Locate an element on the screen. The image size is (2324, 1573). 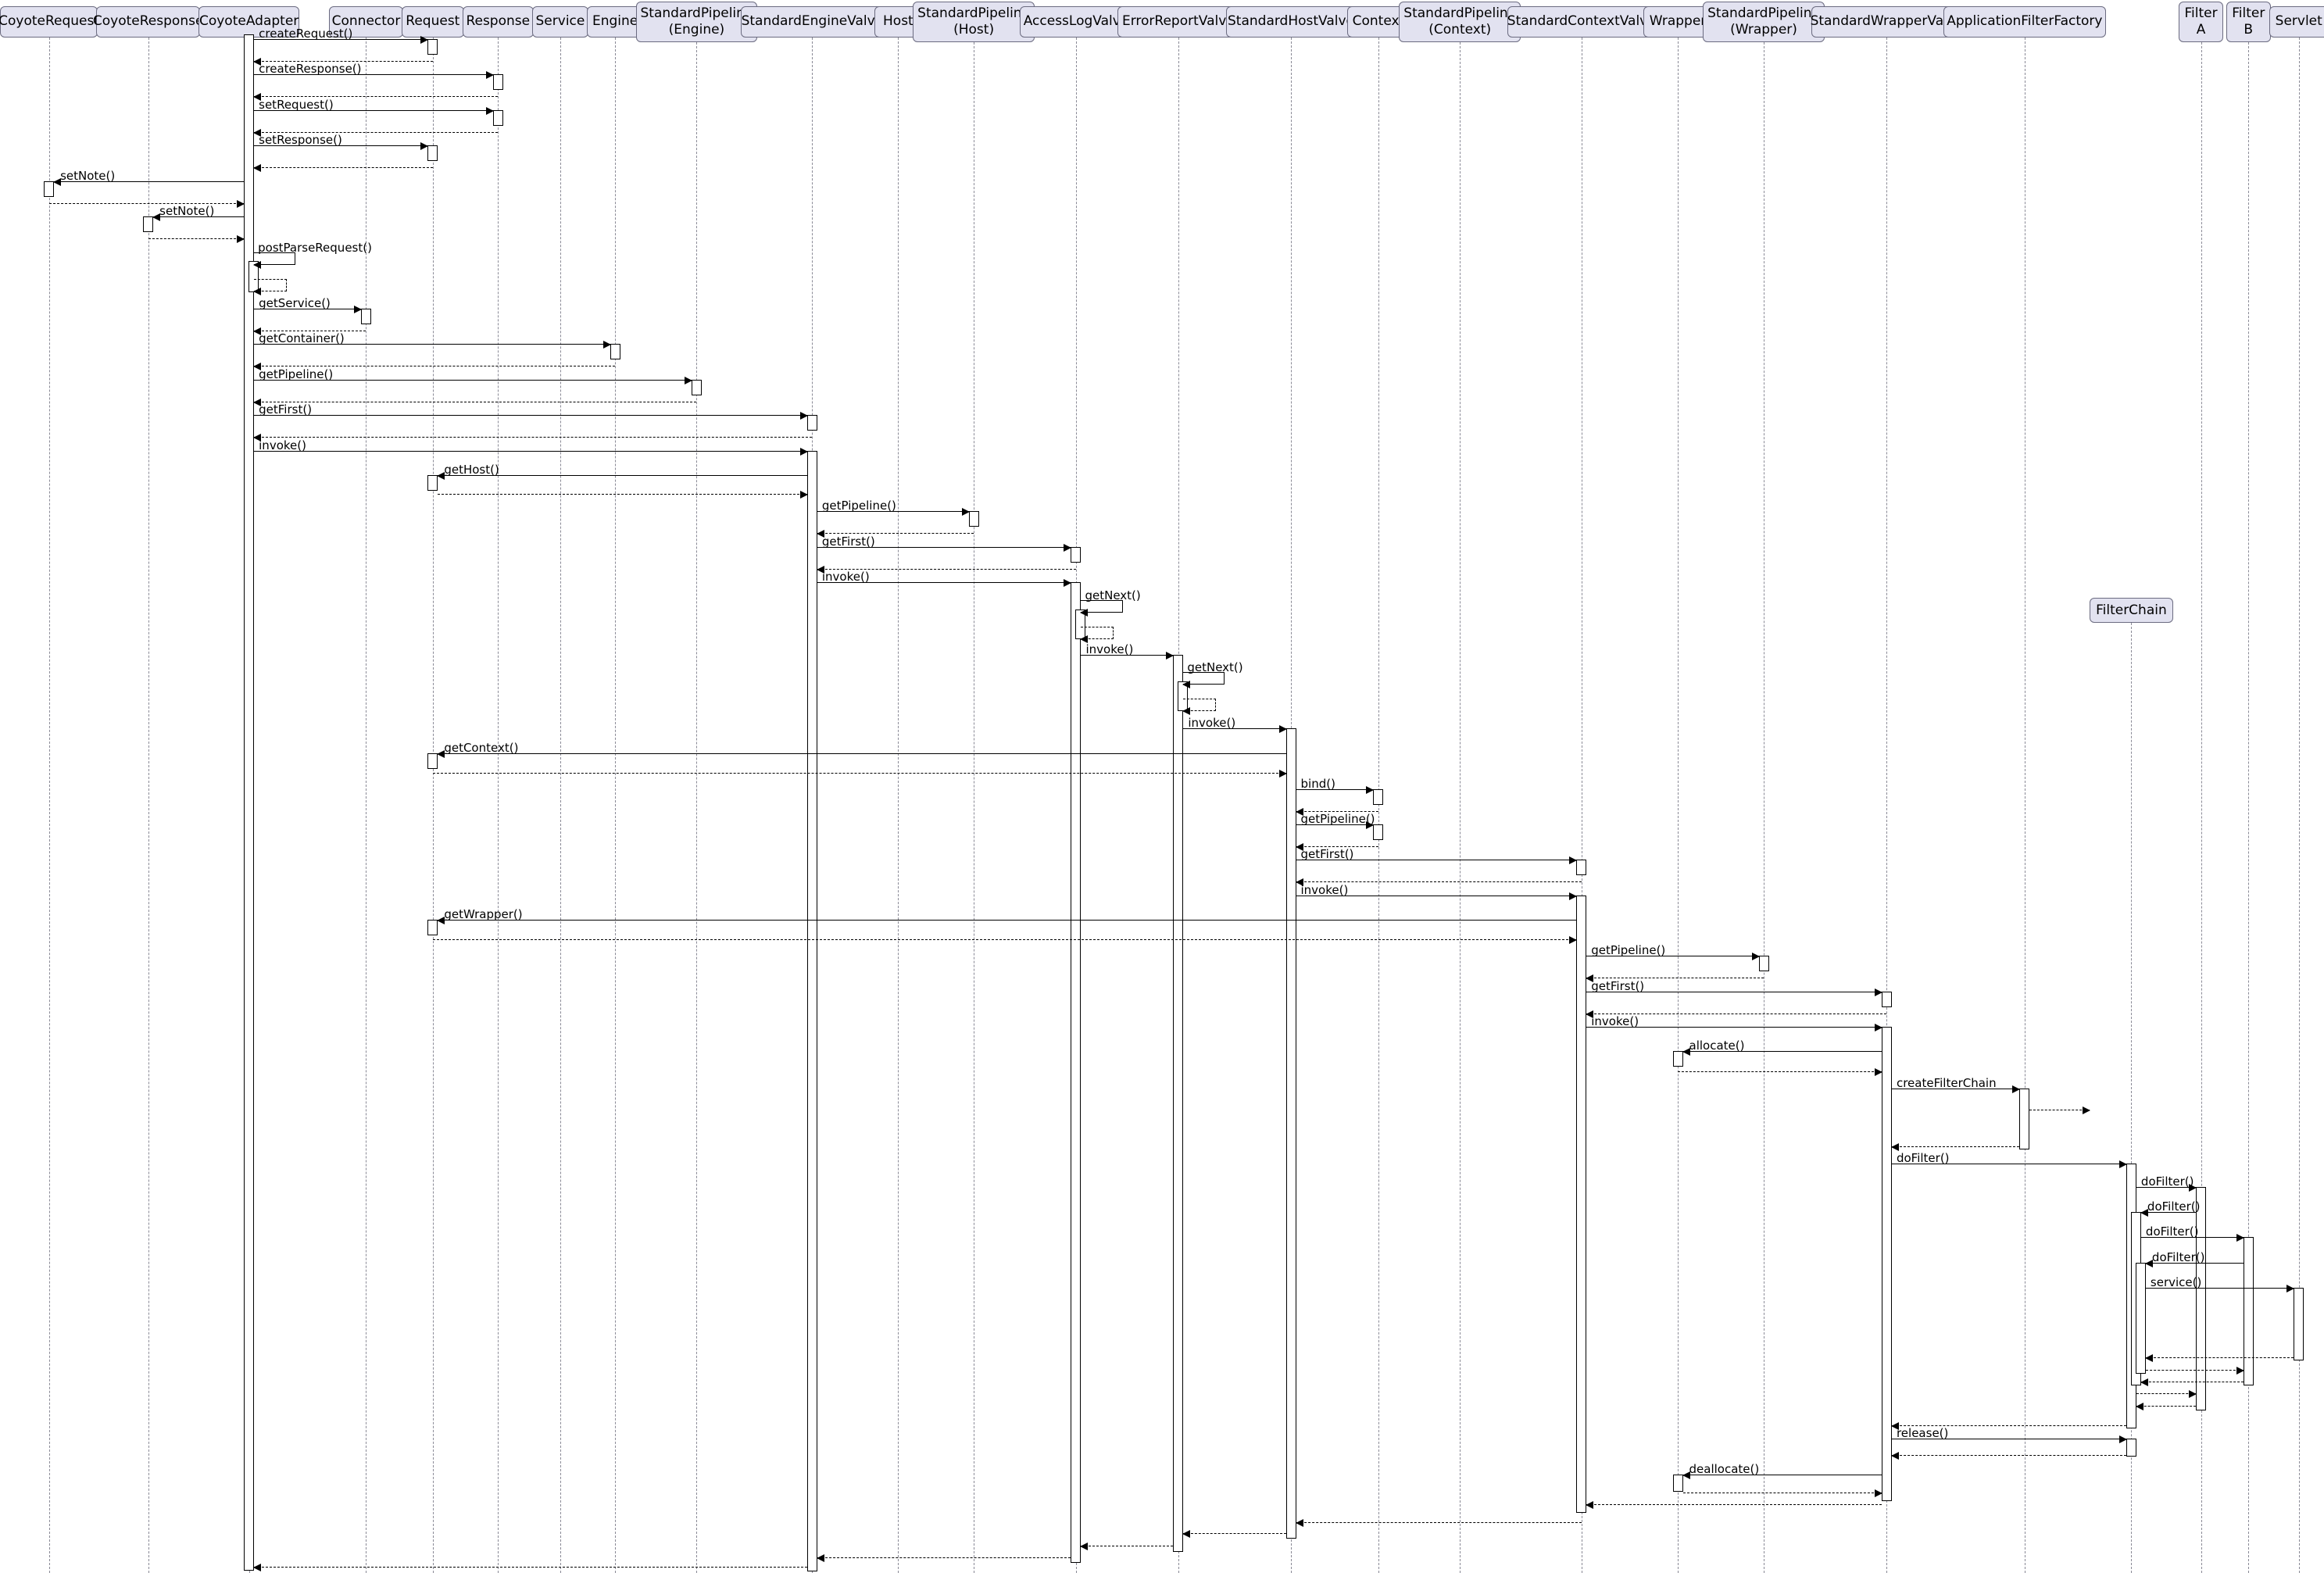
activation-bar-servlet is located at coordinates (2299, 1324).